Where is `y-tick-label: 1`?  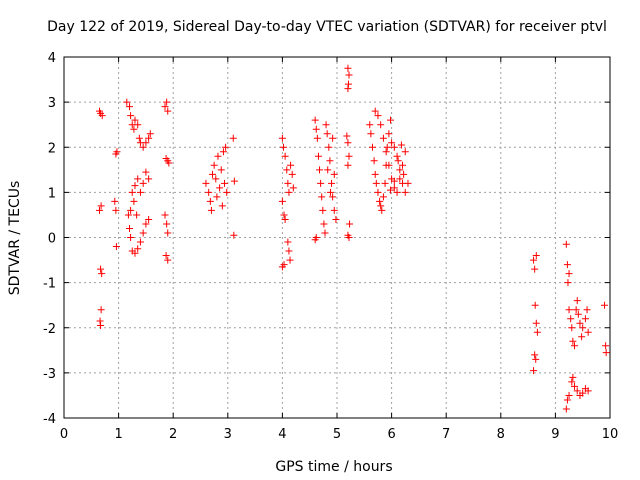 y-tick-label: 1 is located at coordinates (52, 193).